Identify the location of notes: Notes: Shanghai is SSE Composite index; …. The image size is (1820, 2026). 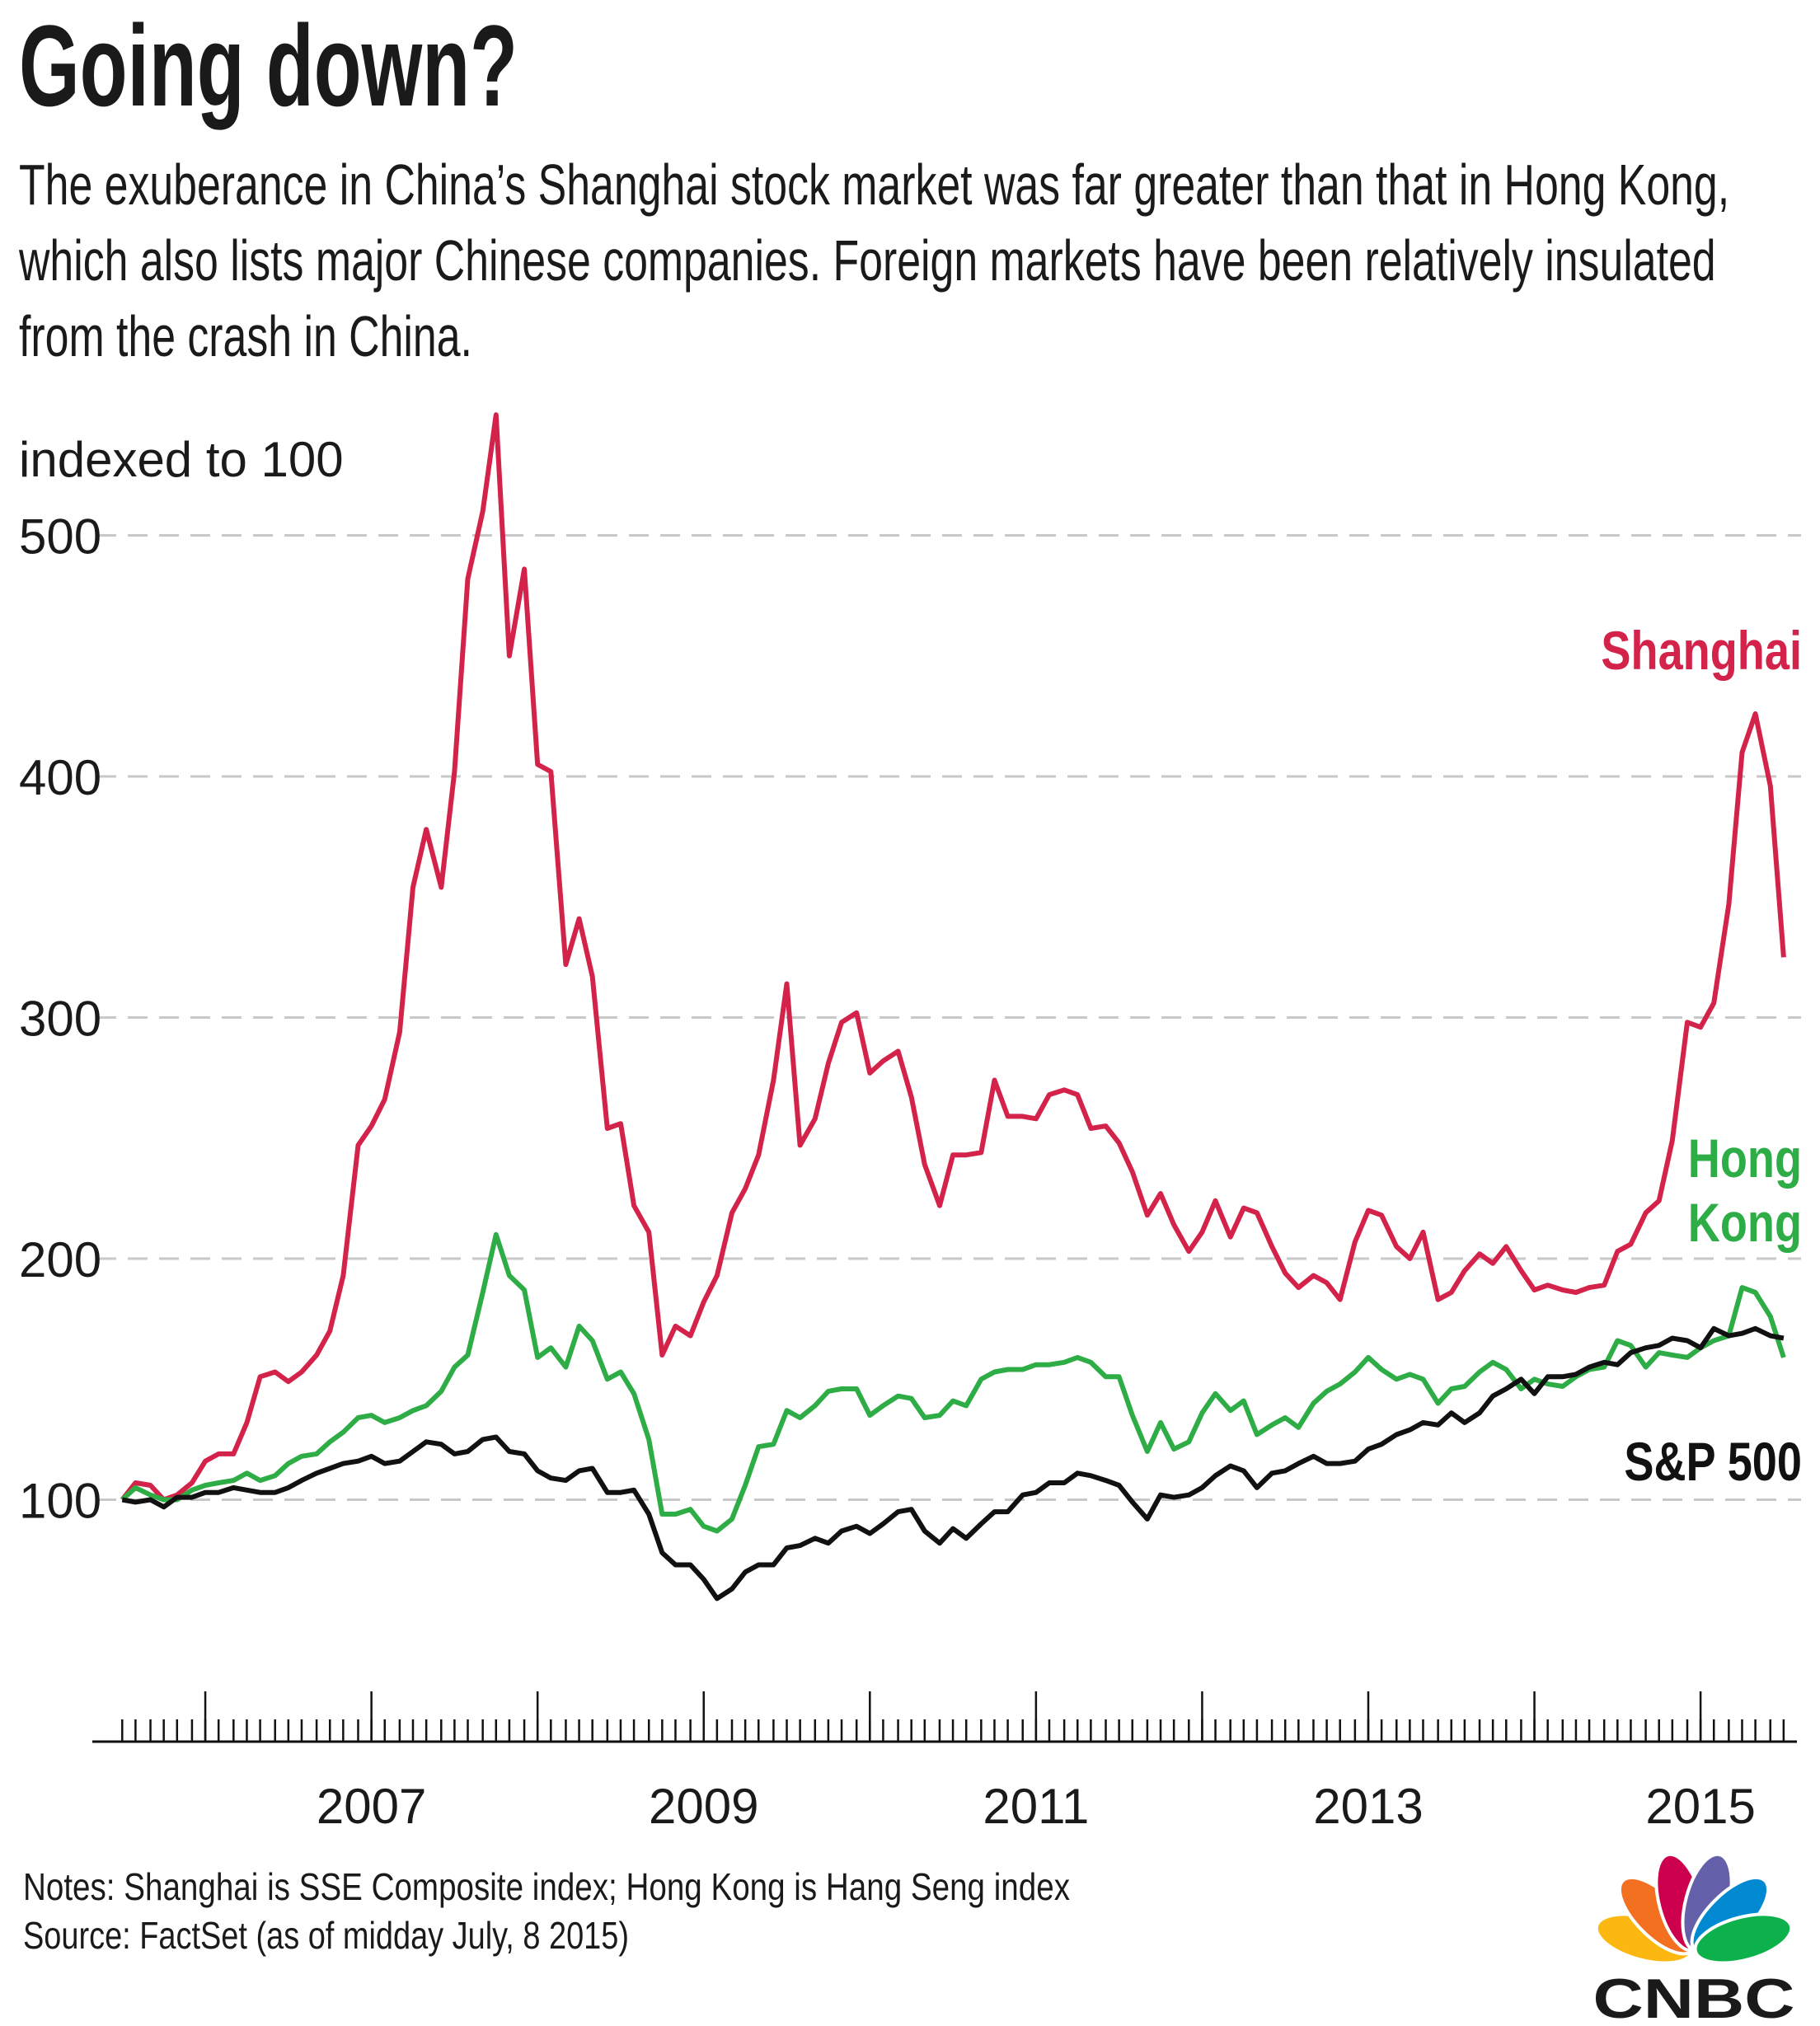
(546, 1886).